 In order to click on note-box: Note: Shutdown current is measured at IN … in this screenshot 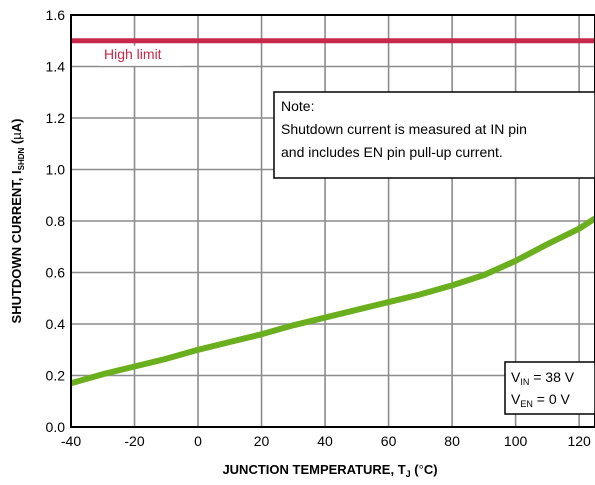, I will do `click(434, 135)`.